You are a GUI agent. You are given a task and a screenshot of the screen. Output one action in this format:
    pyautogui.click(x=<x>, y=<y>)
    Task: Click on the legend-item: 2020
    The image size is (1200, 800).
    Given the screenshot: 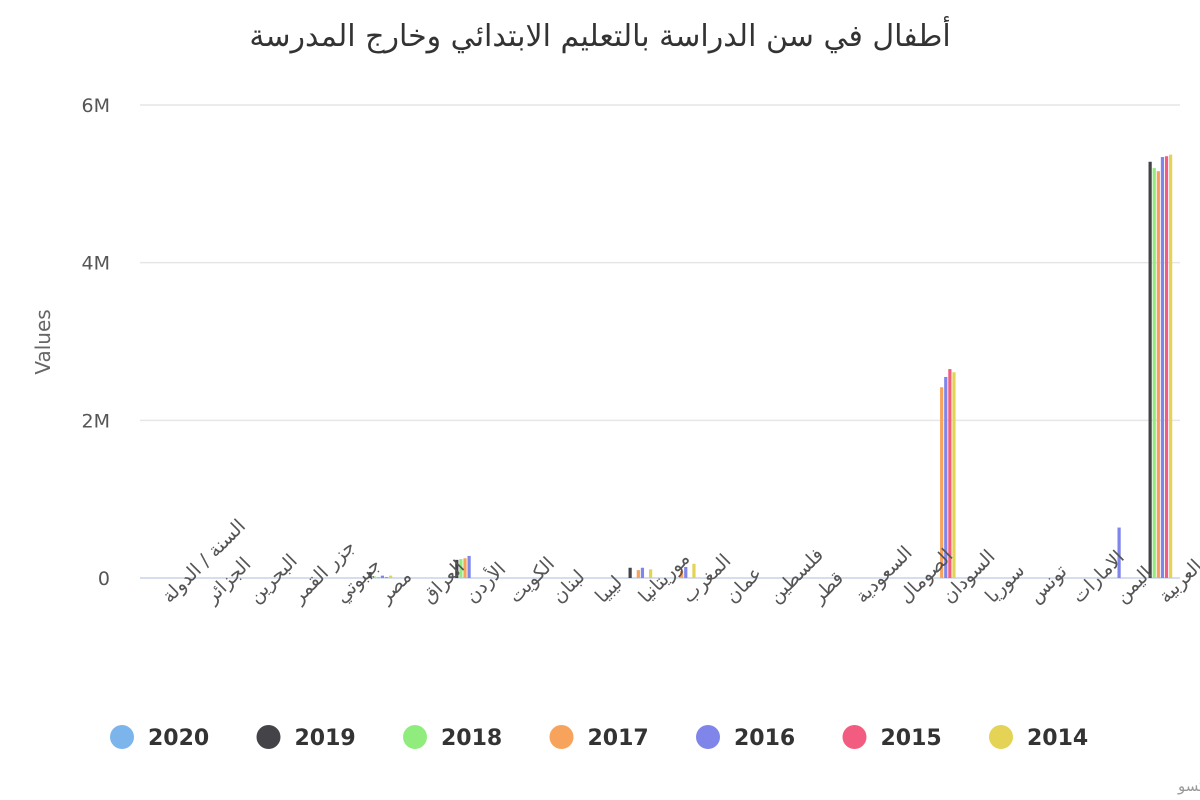 What is the action you would take?
    pyautogui.click(x=159, y=738)
    